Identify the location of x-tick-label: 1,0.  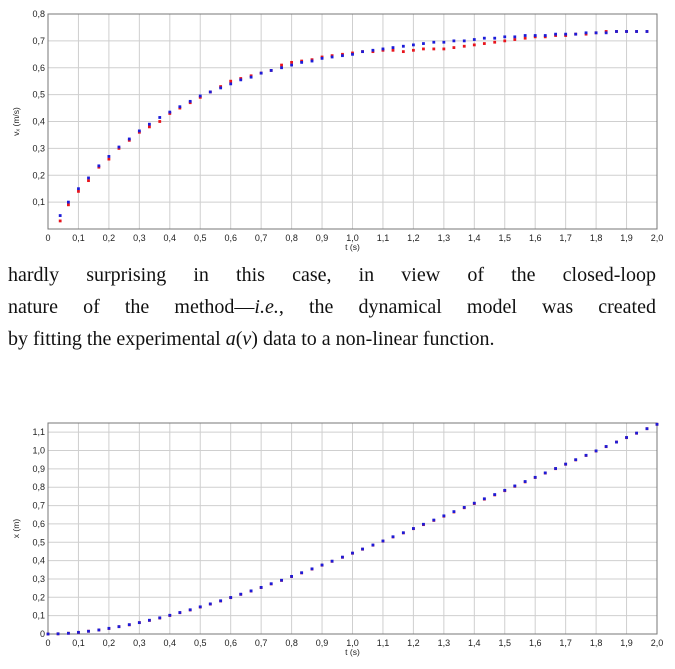
(352, 643).